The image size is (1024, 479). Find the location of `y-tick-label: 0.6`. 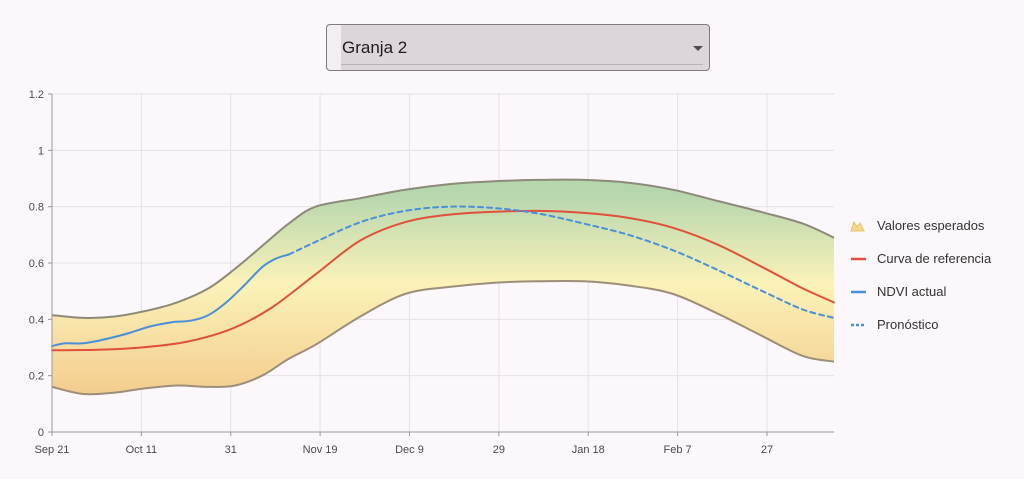

y-tick-label: 0.6 is located at coordinates (36, 264).